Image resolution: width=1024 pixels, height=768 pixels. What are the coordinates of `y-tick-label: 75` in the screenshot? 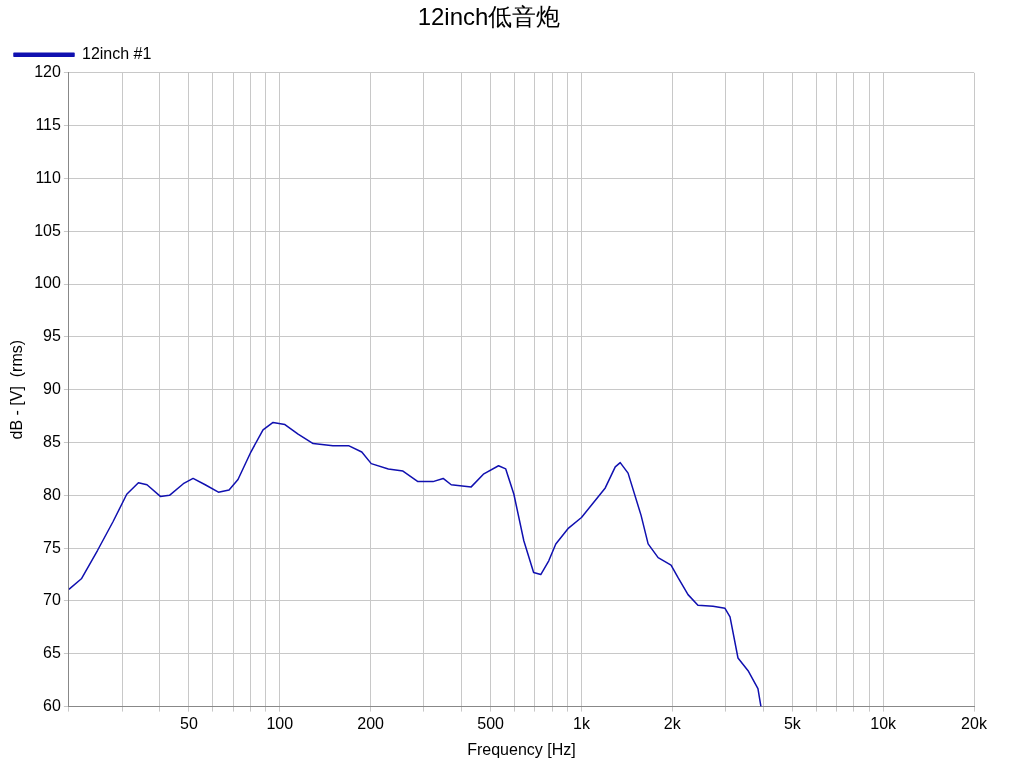 It's located at (52, 547).